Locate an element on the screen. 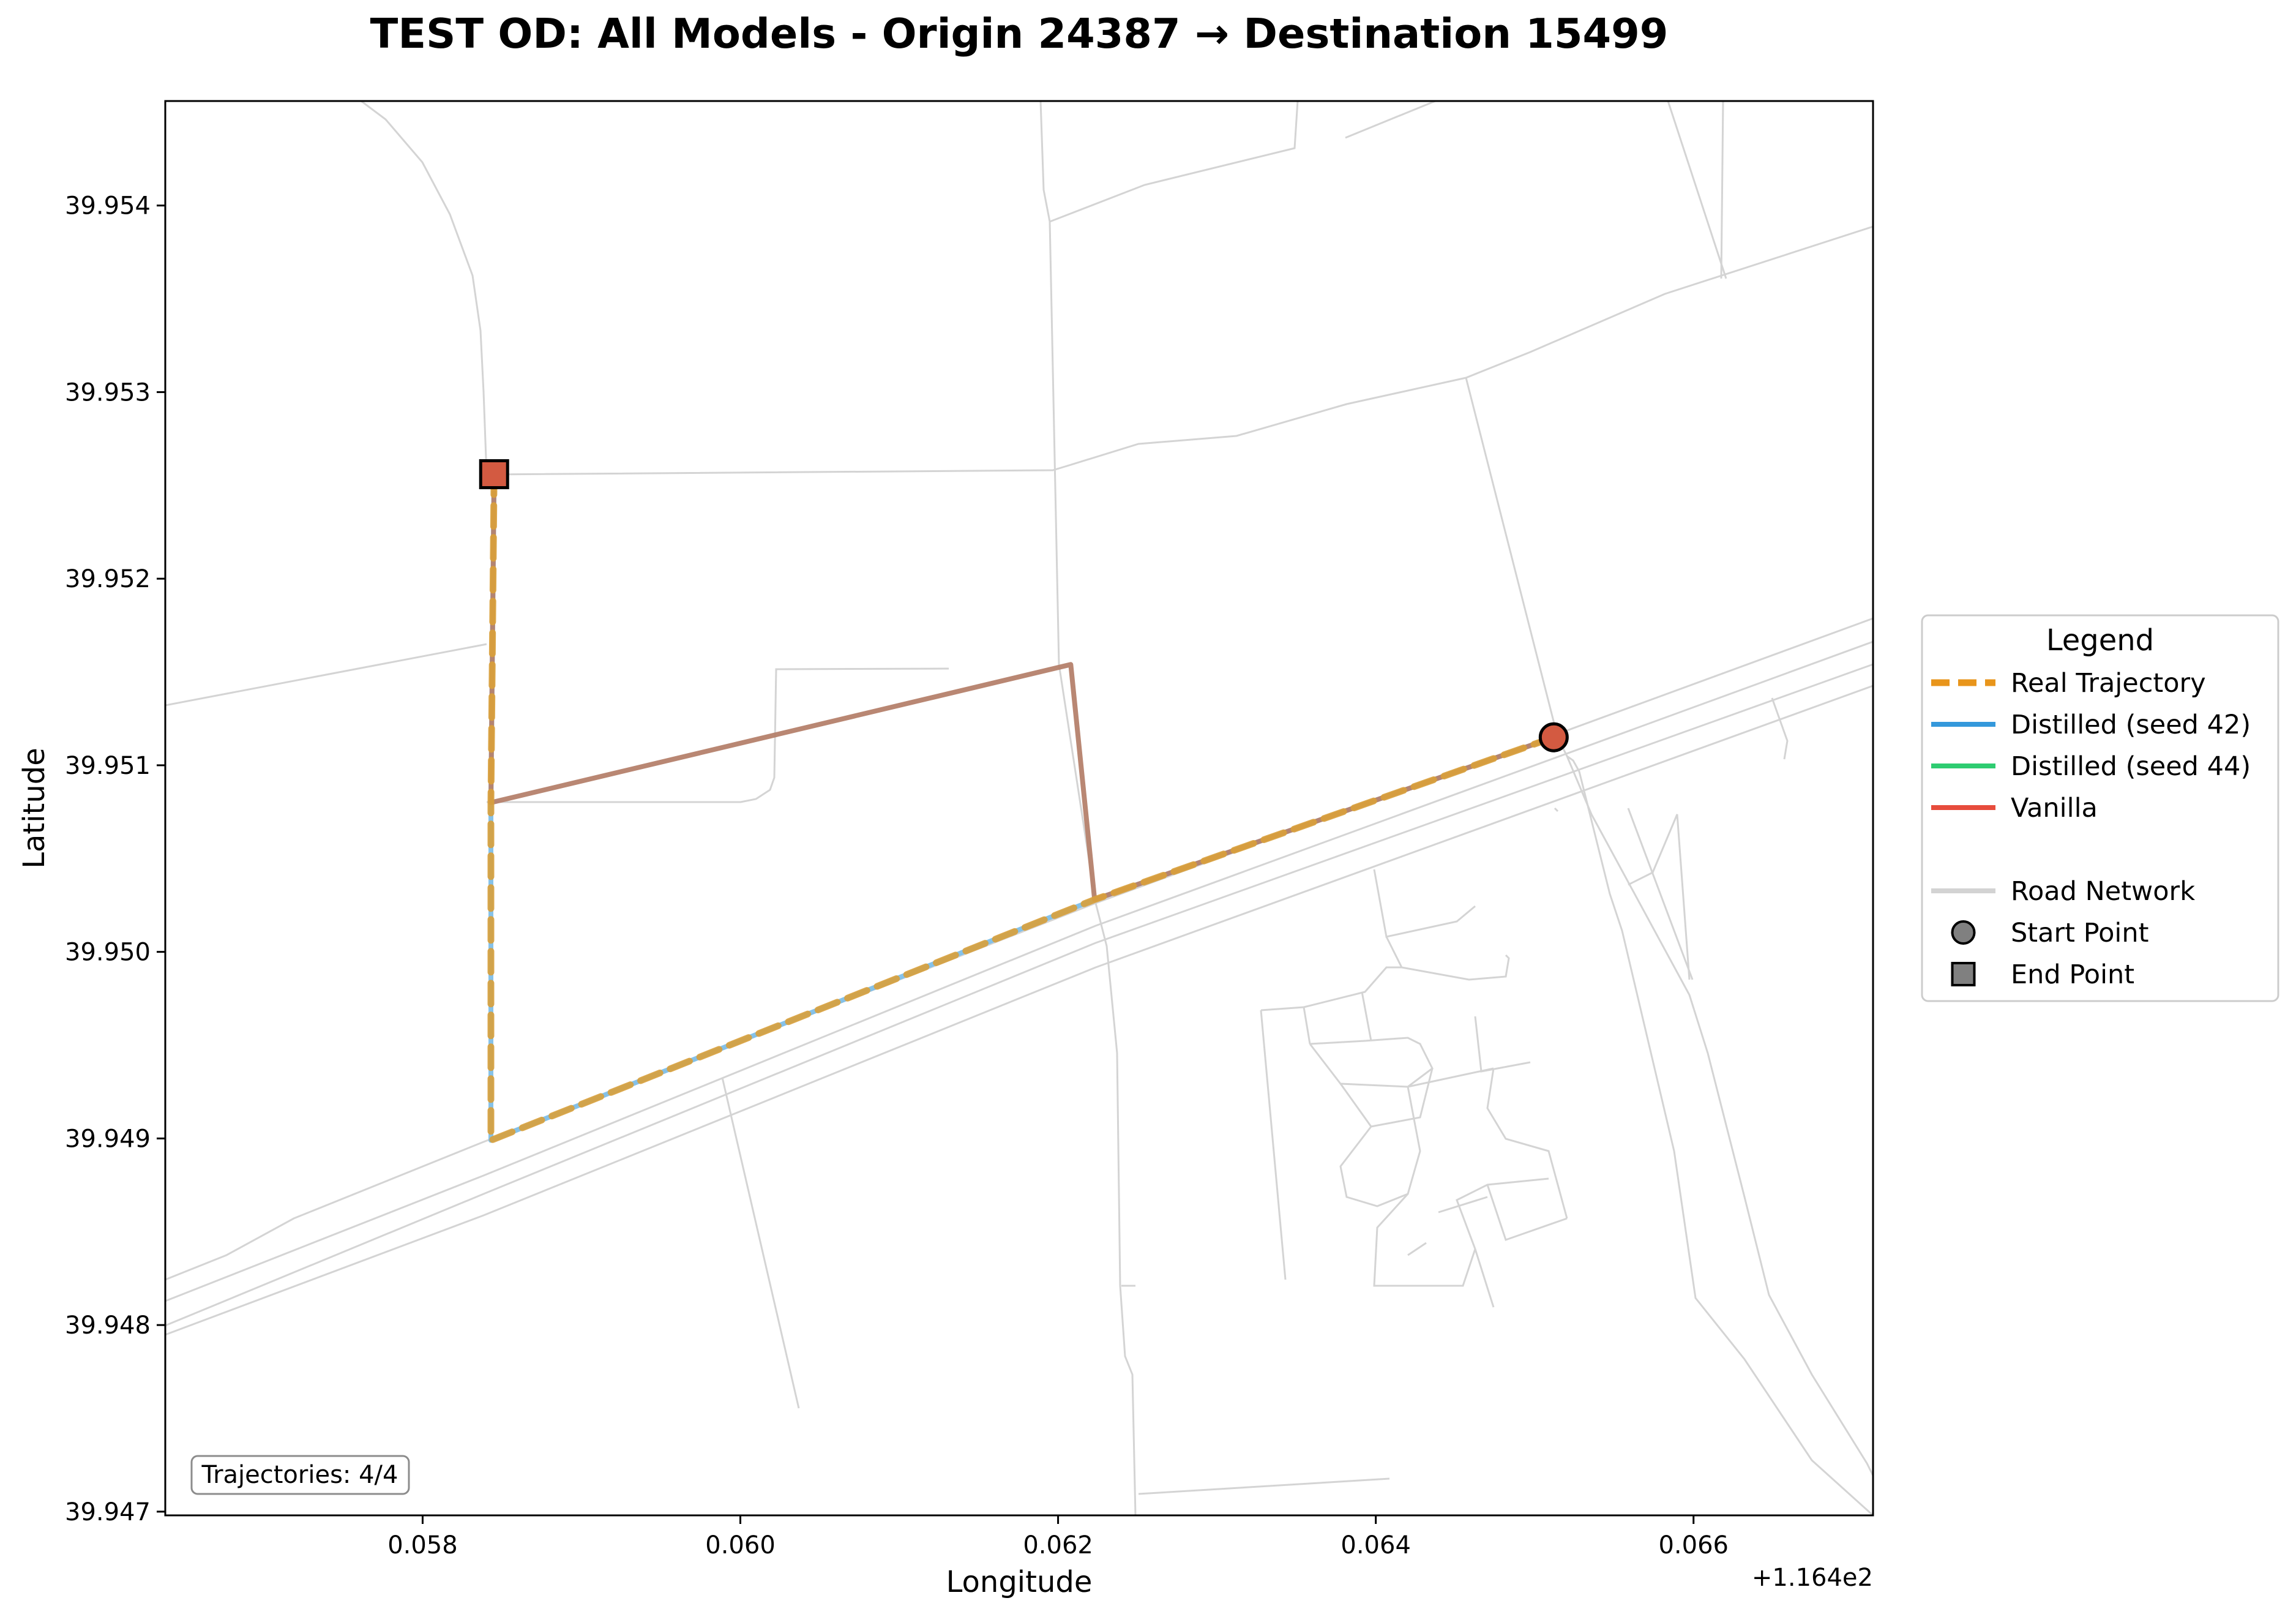  annotation-text: Trajectories: 4/4 is located at coordinates (299, 1475).